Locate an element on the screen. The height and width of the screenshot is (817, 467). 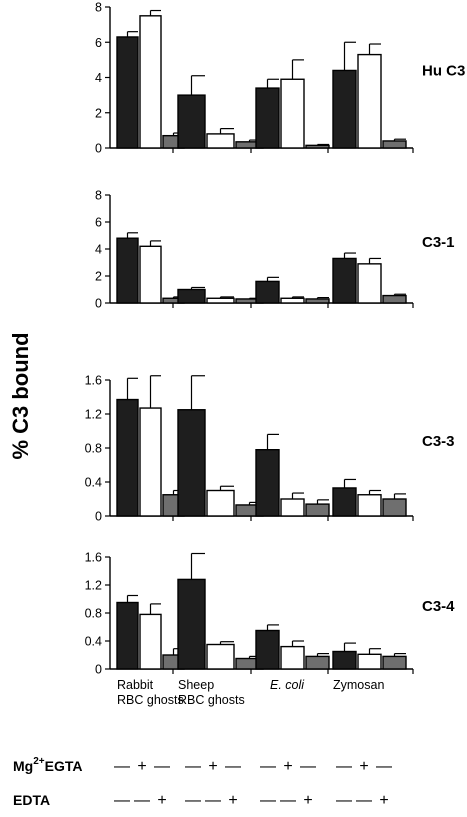
panel-2: 0 2 4 6 8 C3-1 is located at coordinates (274, 250).